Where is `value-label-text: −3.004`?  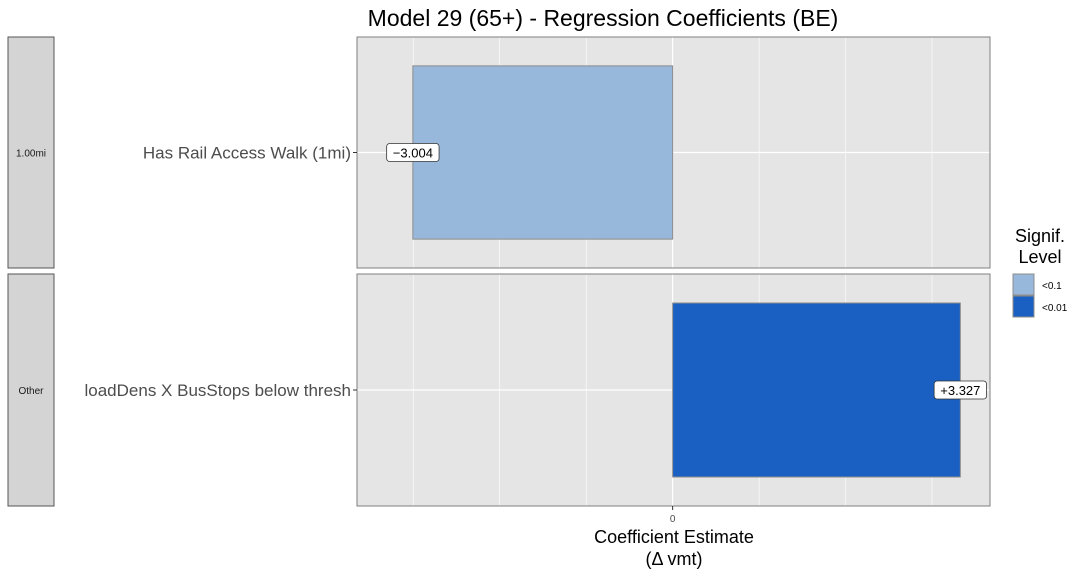
value-label-text: −3.004 is located at coordinates (413, 153).